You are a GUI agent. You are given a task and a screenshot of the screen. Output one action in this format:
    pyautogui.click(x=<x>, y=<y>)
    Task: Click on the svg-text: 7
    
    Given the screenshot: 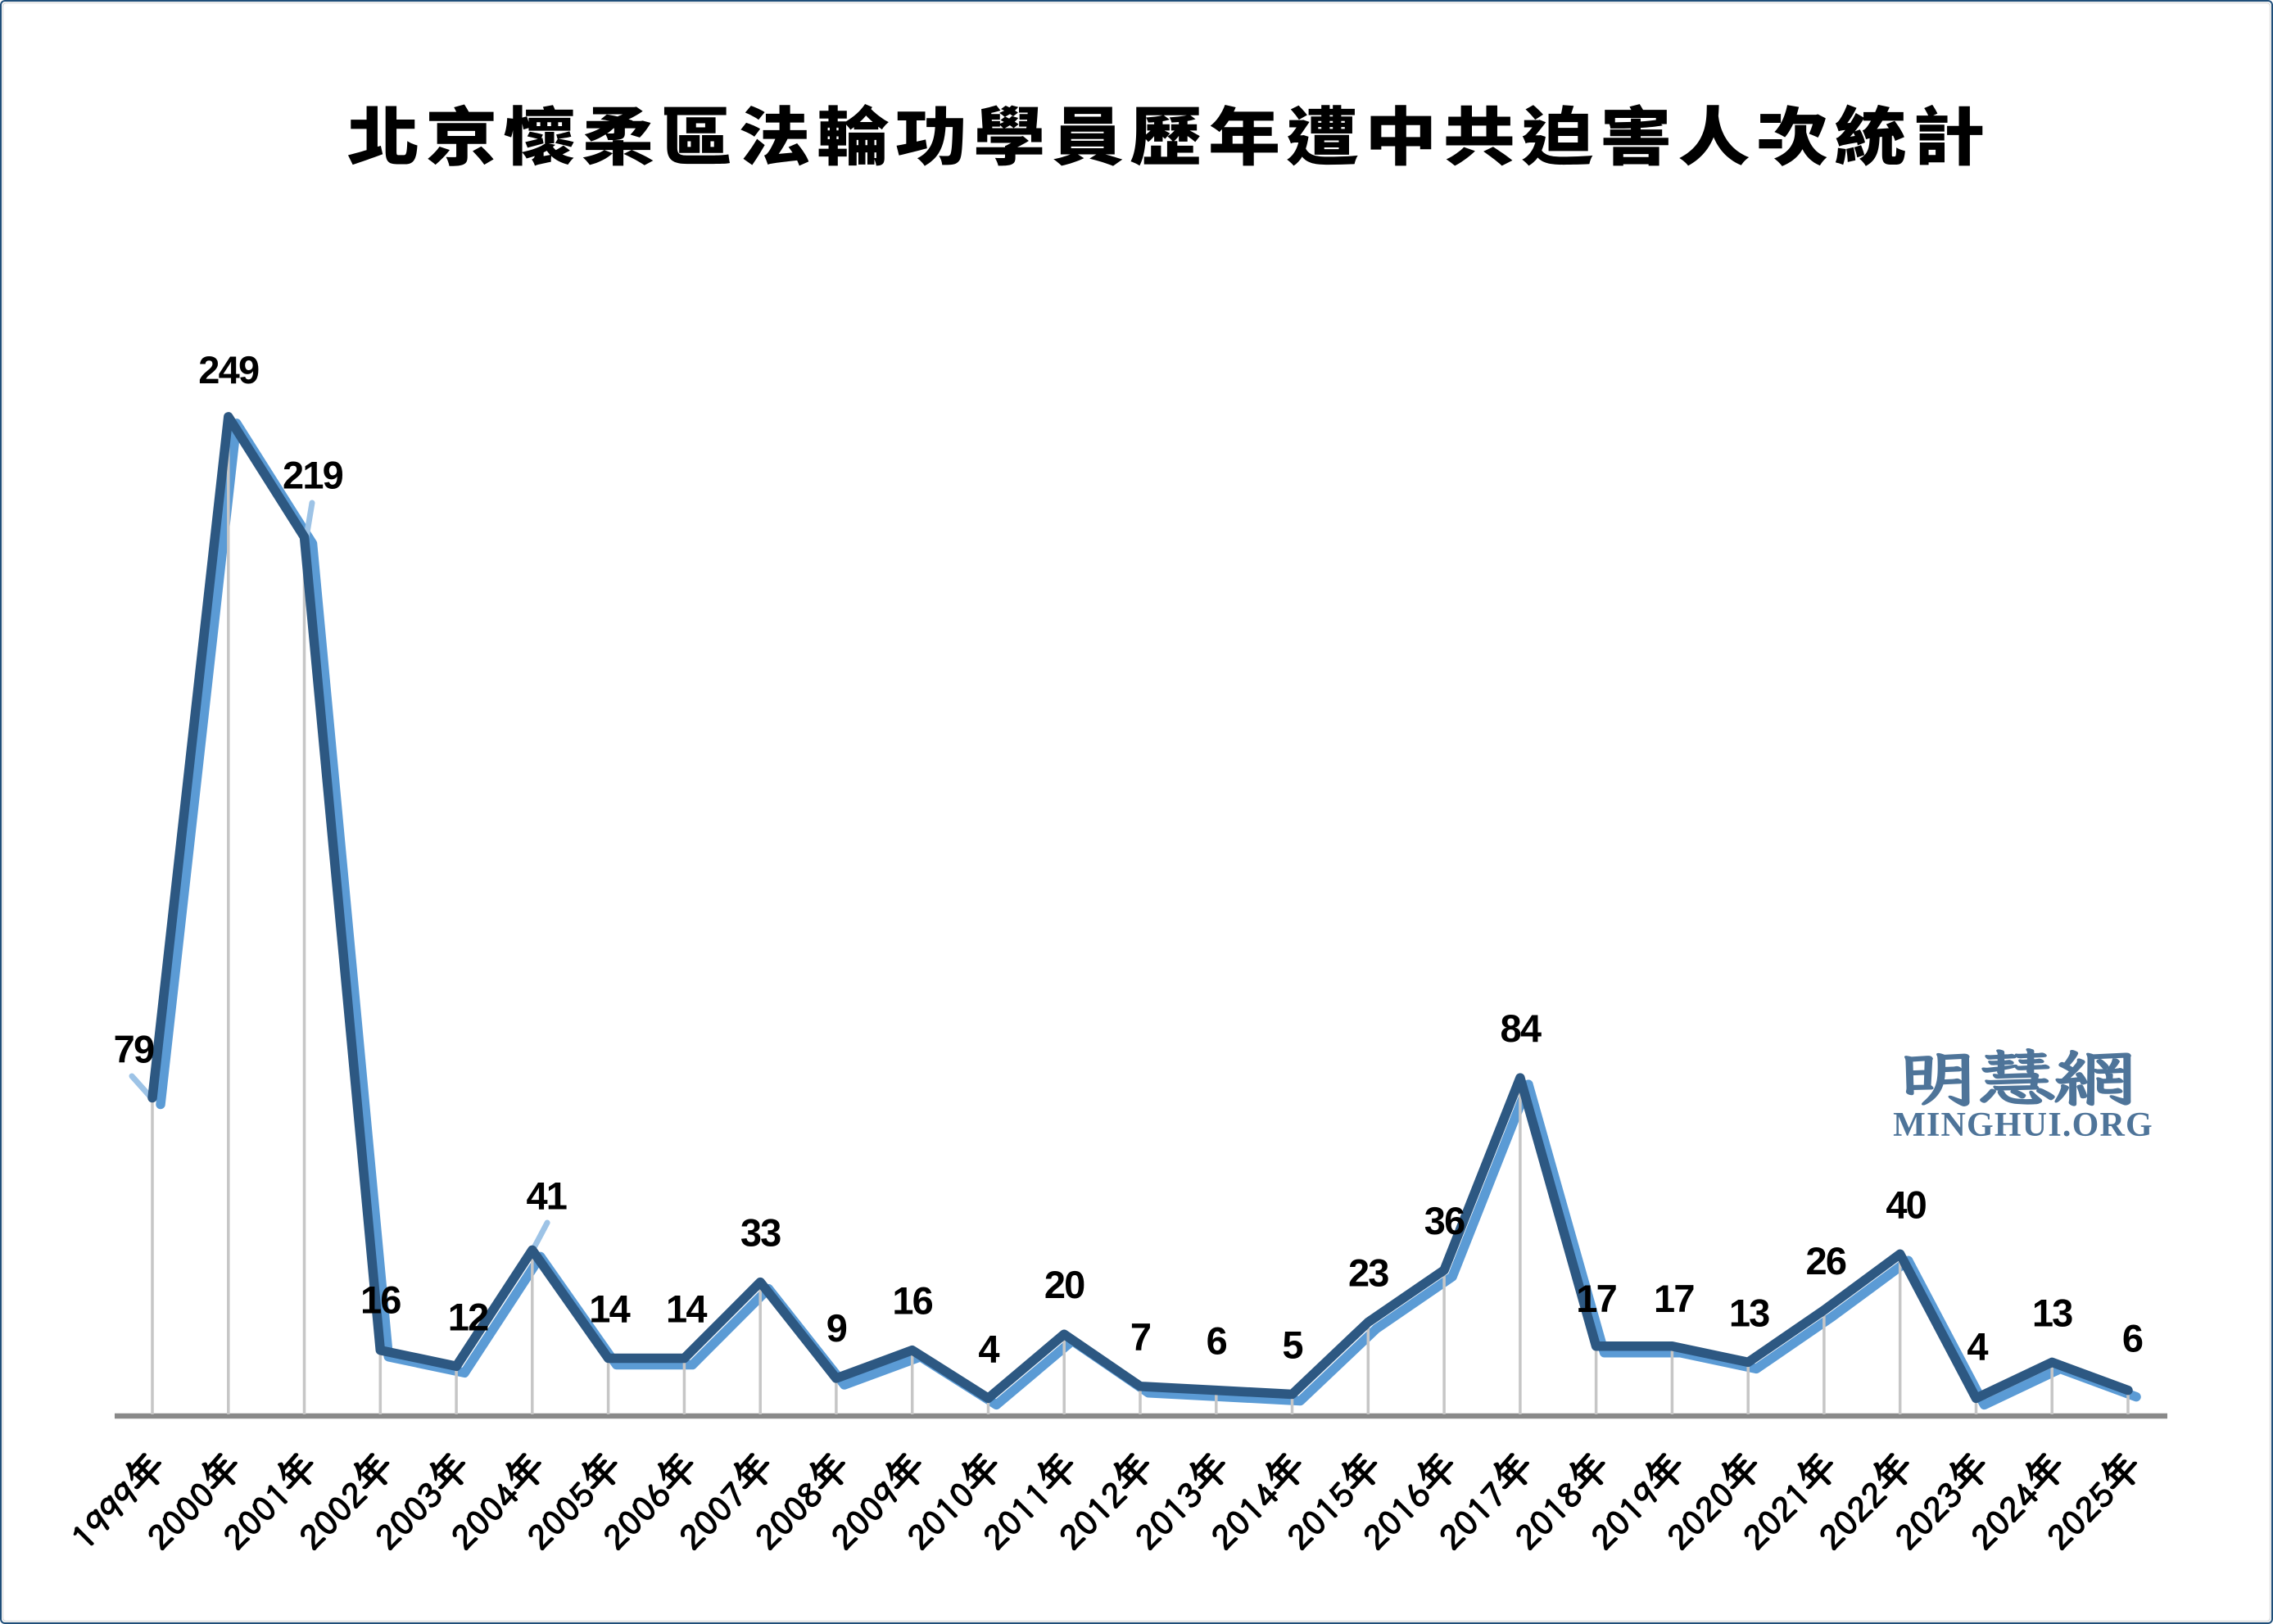 What is the action you would take?
    pyautogui.click(x=1140, y=1337)
    